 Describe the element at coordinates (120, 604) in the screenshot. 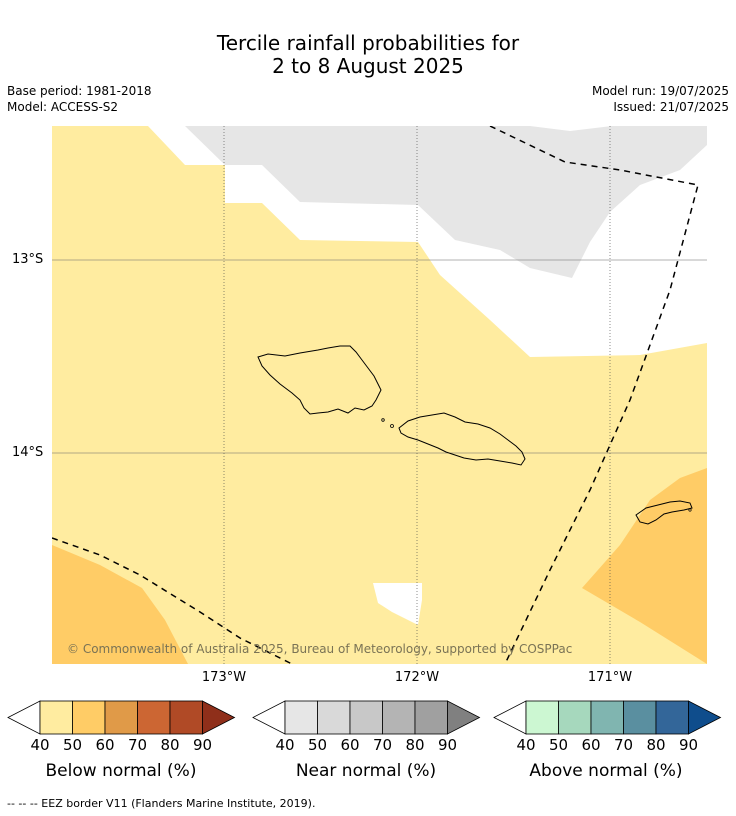

I see `below-normal-50-60-region-sw` at that location.